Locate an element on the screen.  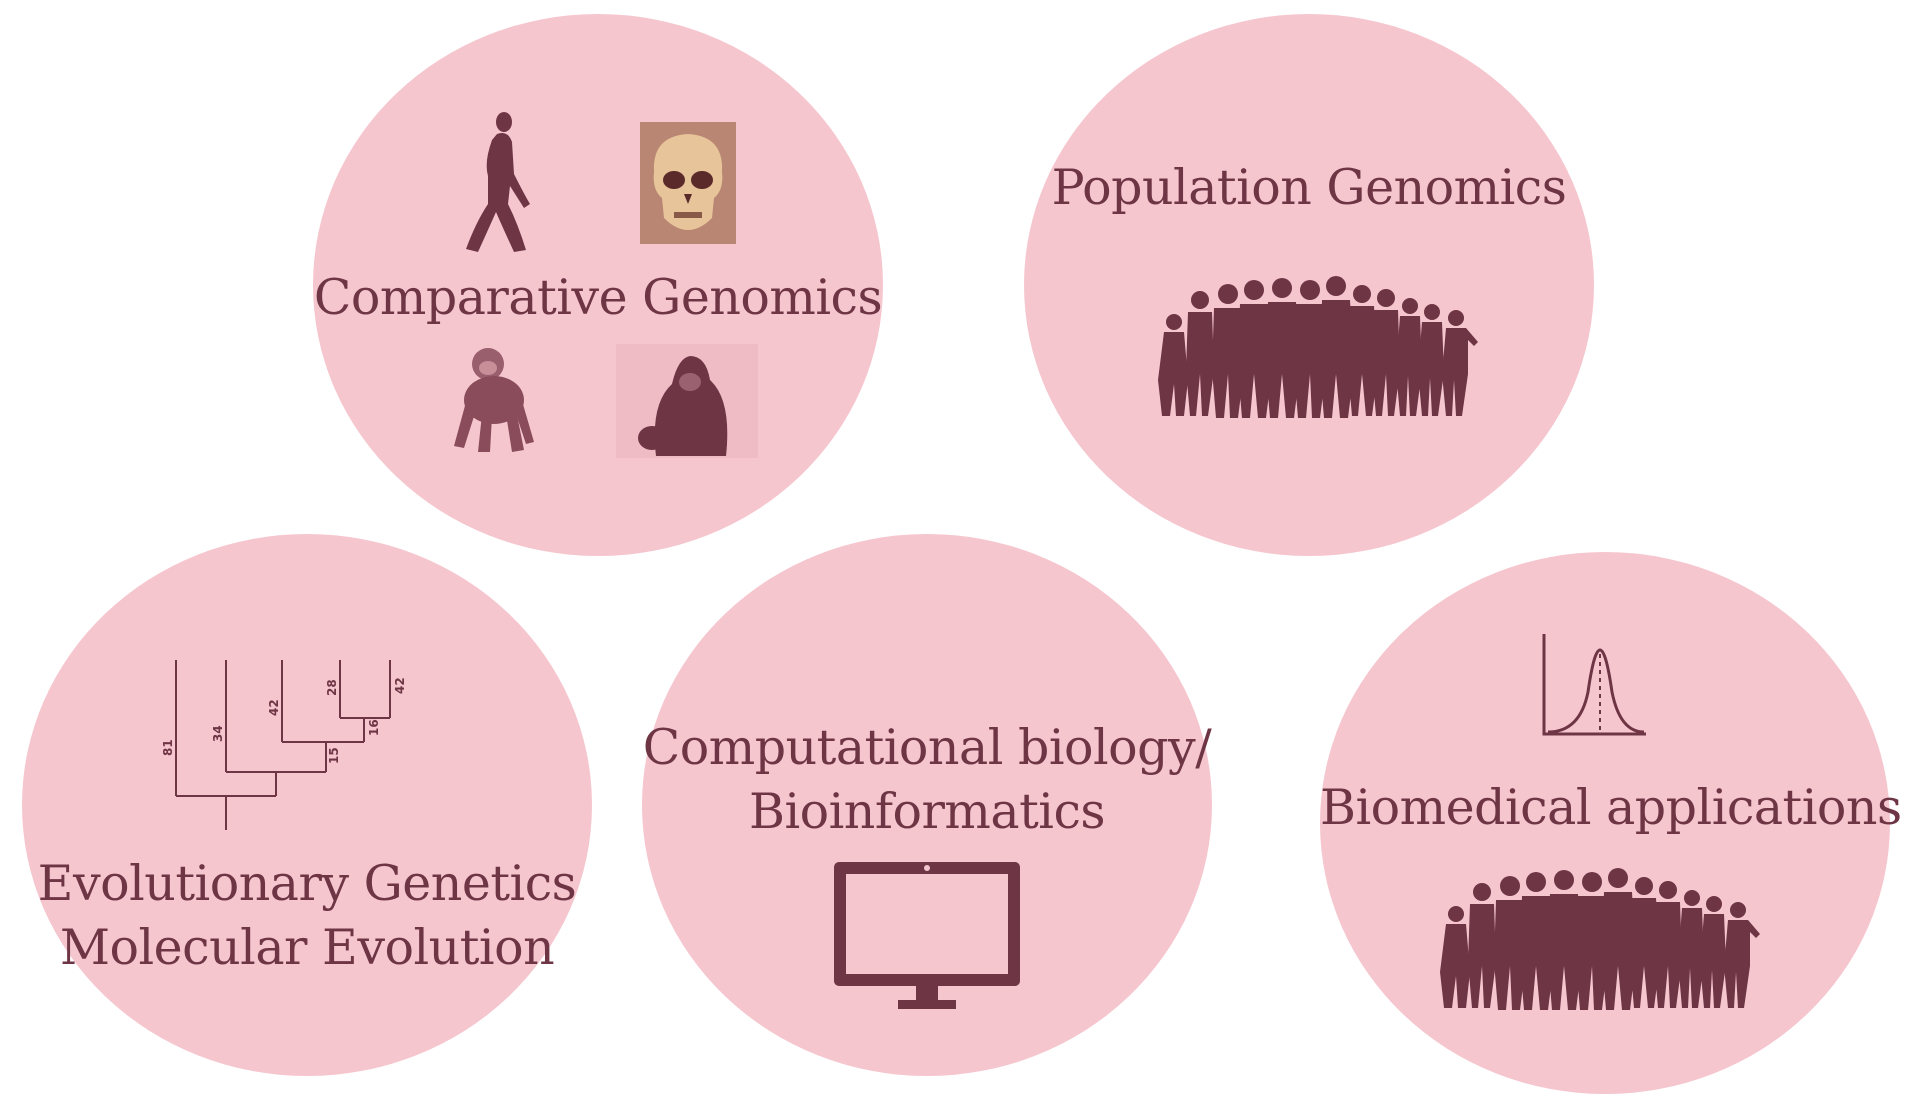
comparative-genomics-label: Comparative Genomics is located at coordinates (598, 297).